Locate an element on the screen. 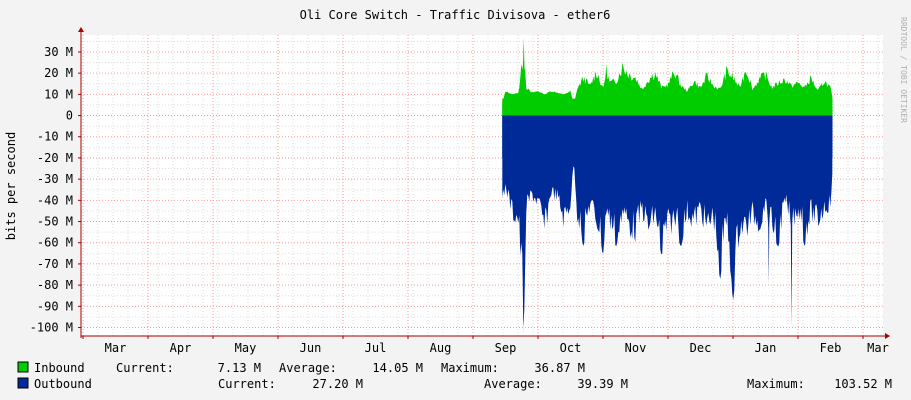 Image resolution: width=911 pixels, height=400 pixels. x-tick-label: Aug is located at coordinates (441, 348).